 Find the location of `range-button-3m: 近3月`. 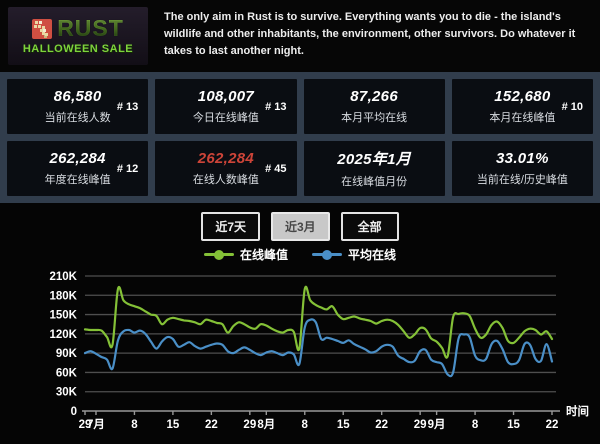

range-button-3m: 近3月 is located at coordinates (300, 226).